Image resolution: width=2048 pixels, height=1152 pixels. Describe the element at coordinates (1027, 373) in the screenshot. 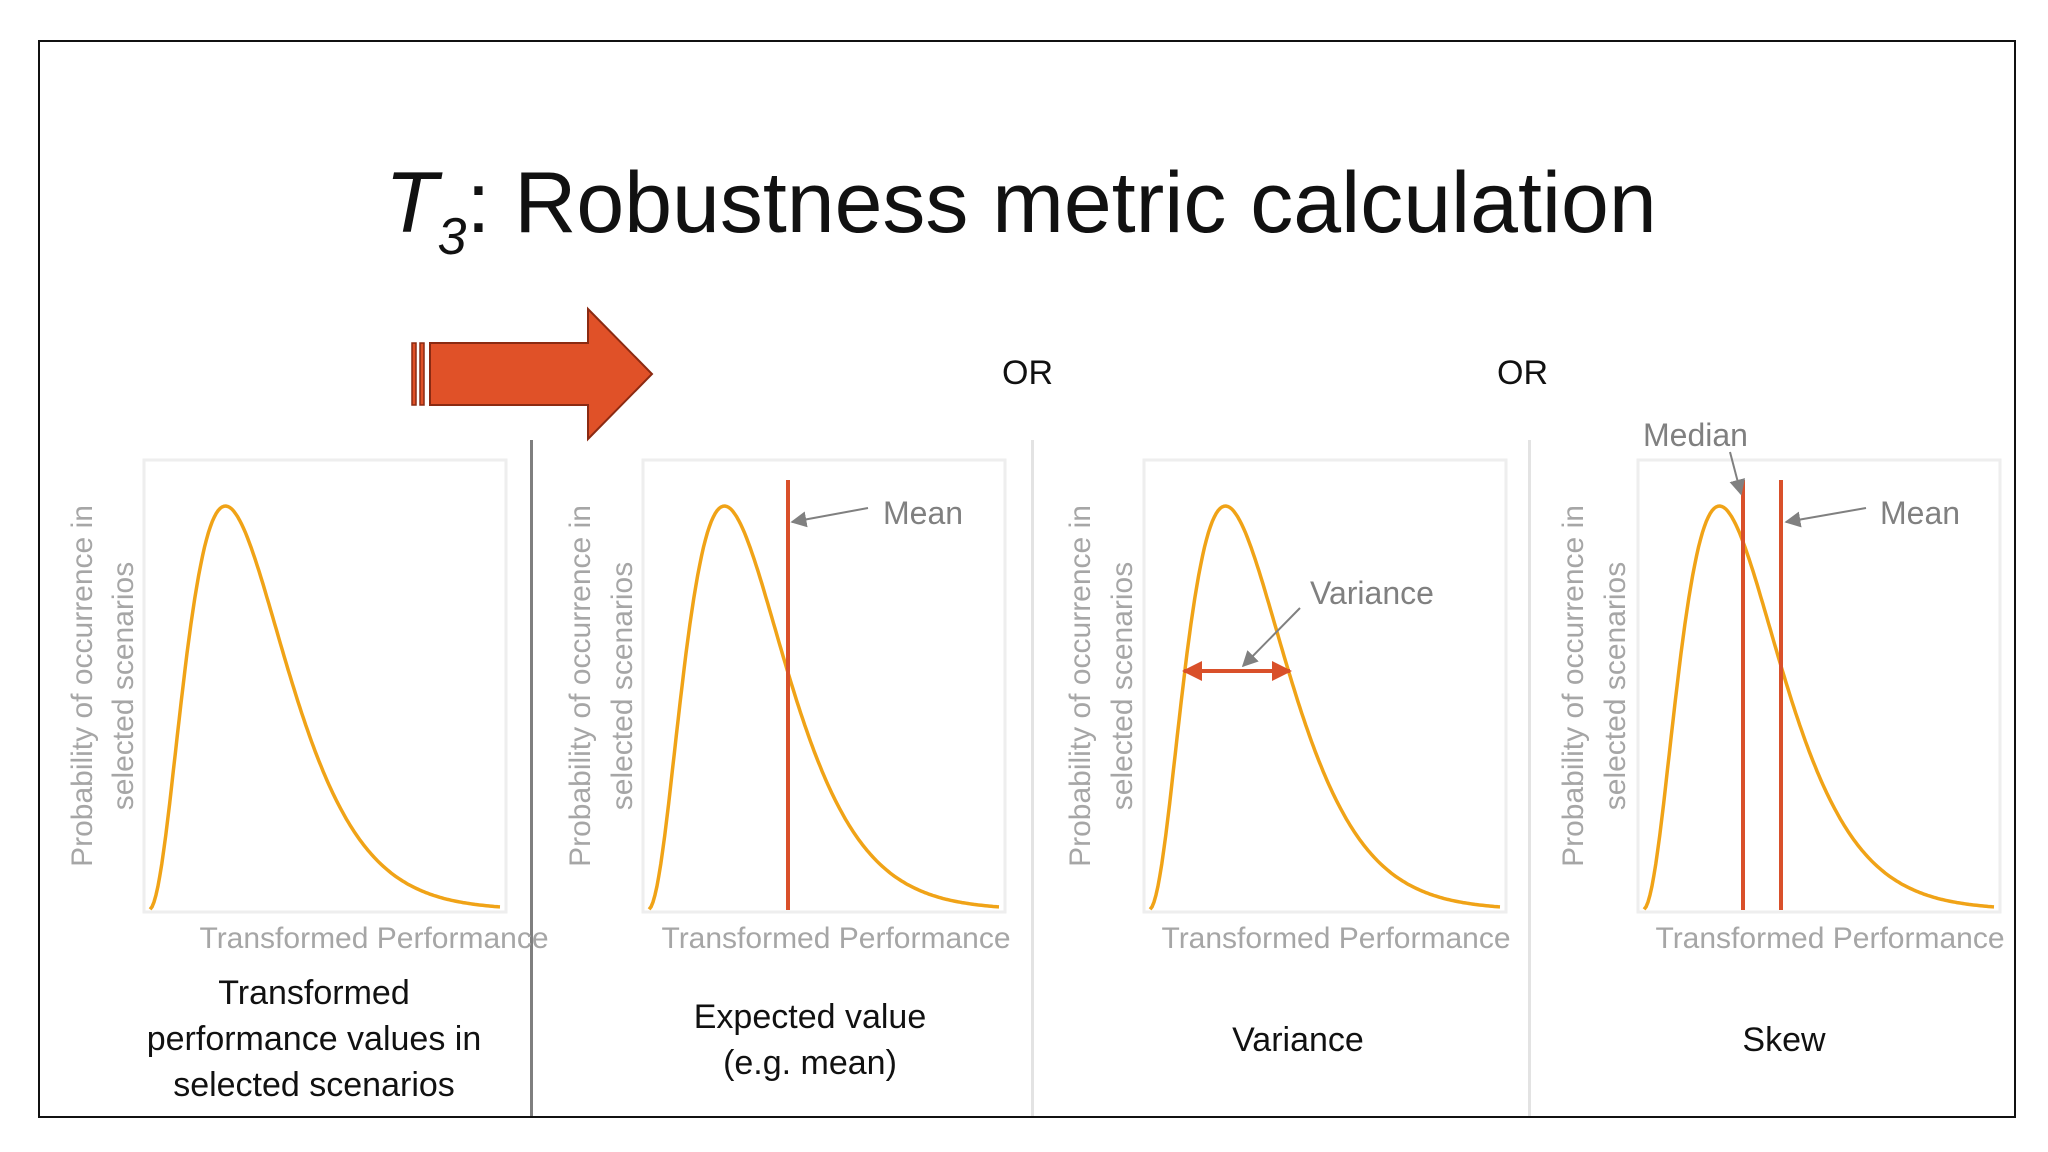

I see `or-label-1: OR` at that location.